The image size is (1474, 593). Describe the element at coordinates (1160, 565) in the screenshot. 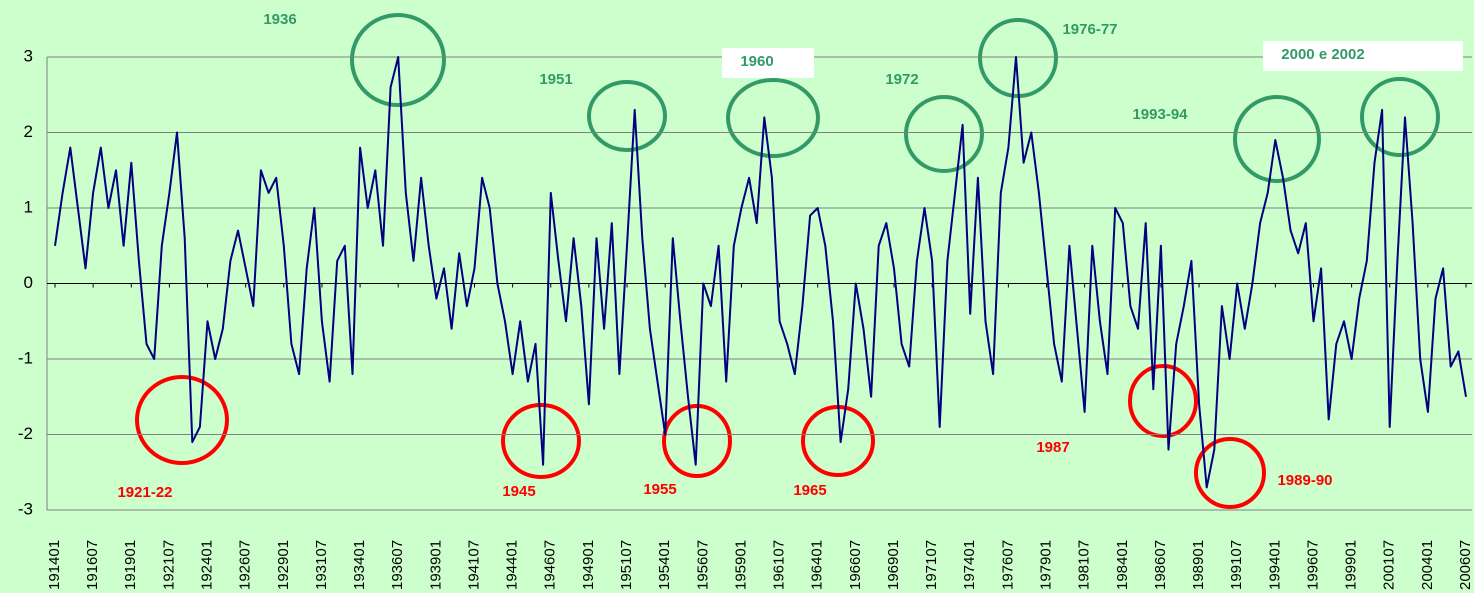

I see `x-tick-label: 198607` at that location.